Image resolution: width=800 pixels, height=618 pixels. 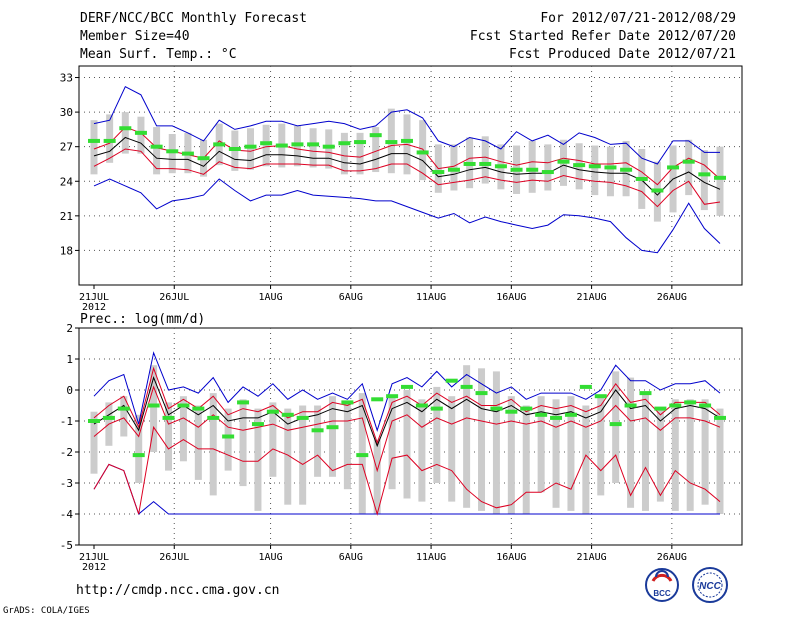 I want to click on y-tick-label: -2, so click(x=66, y=452).